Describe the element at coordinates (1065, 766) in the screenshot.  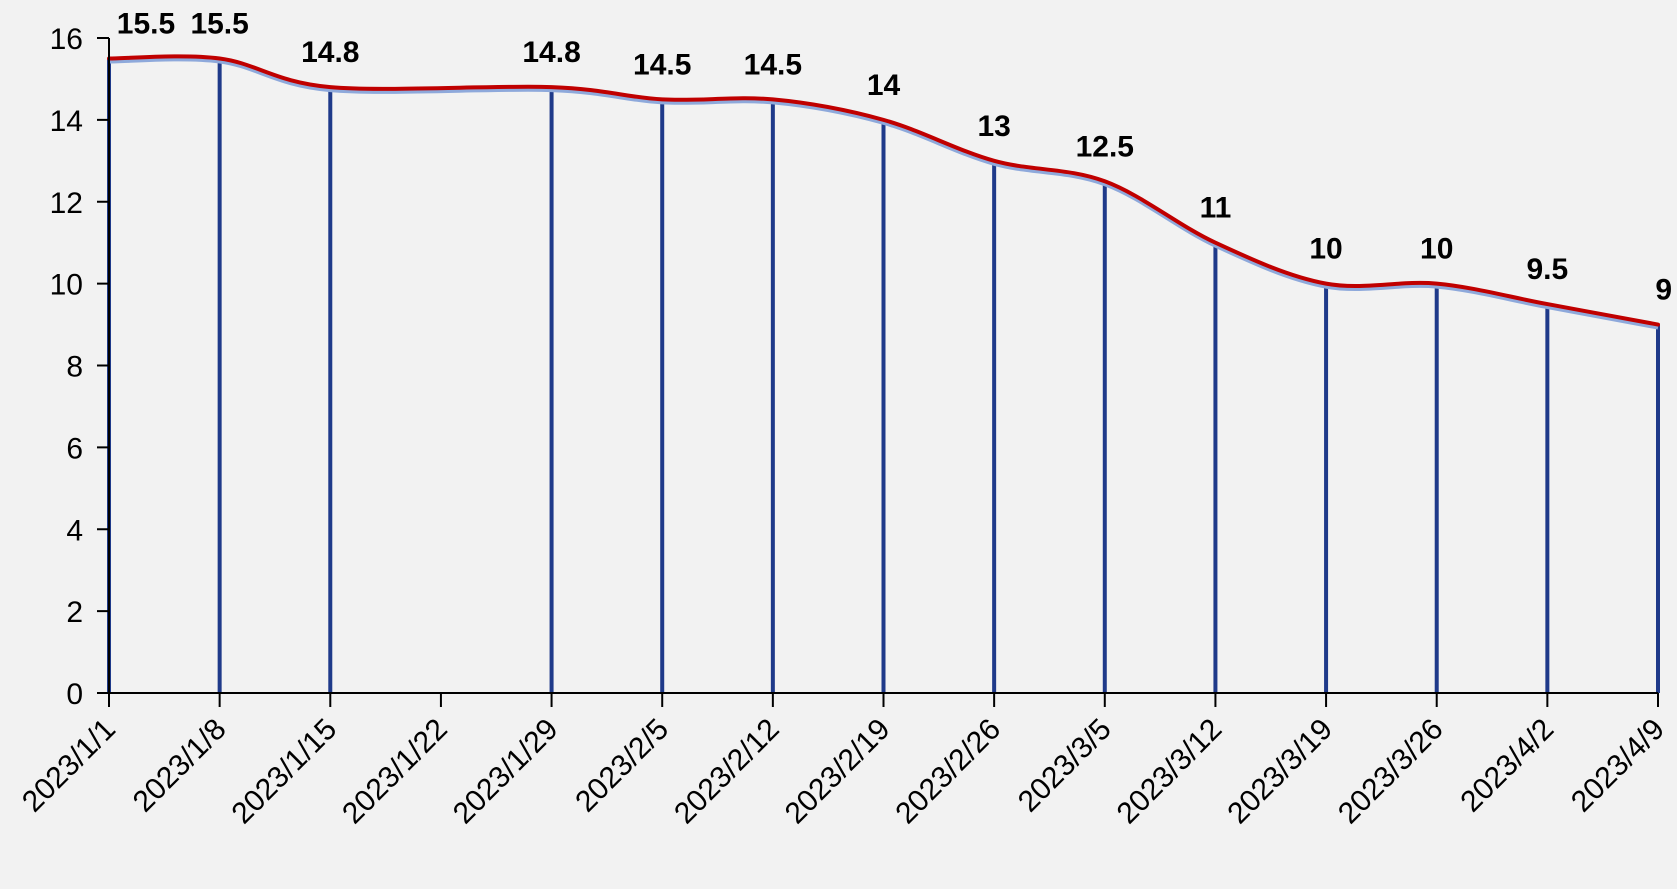
I see `x-tick-label: 2023/3/5` at that location.